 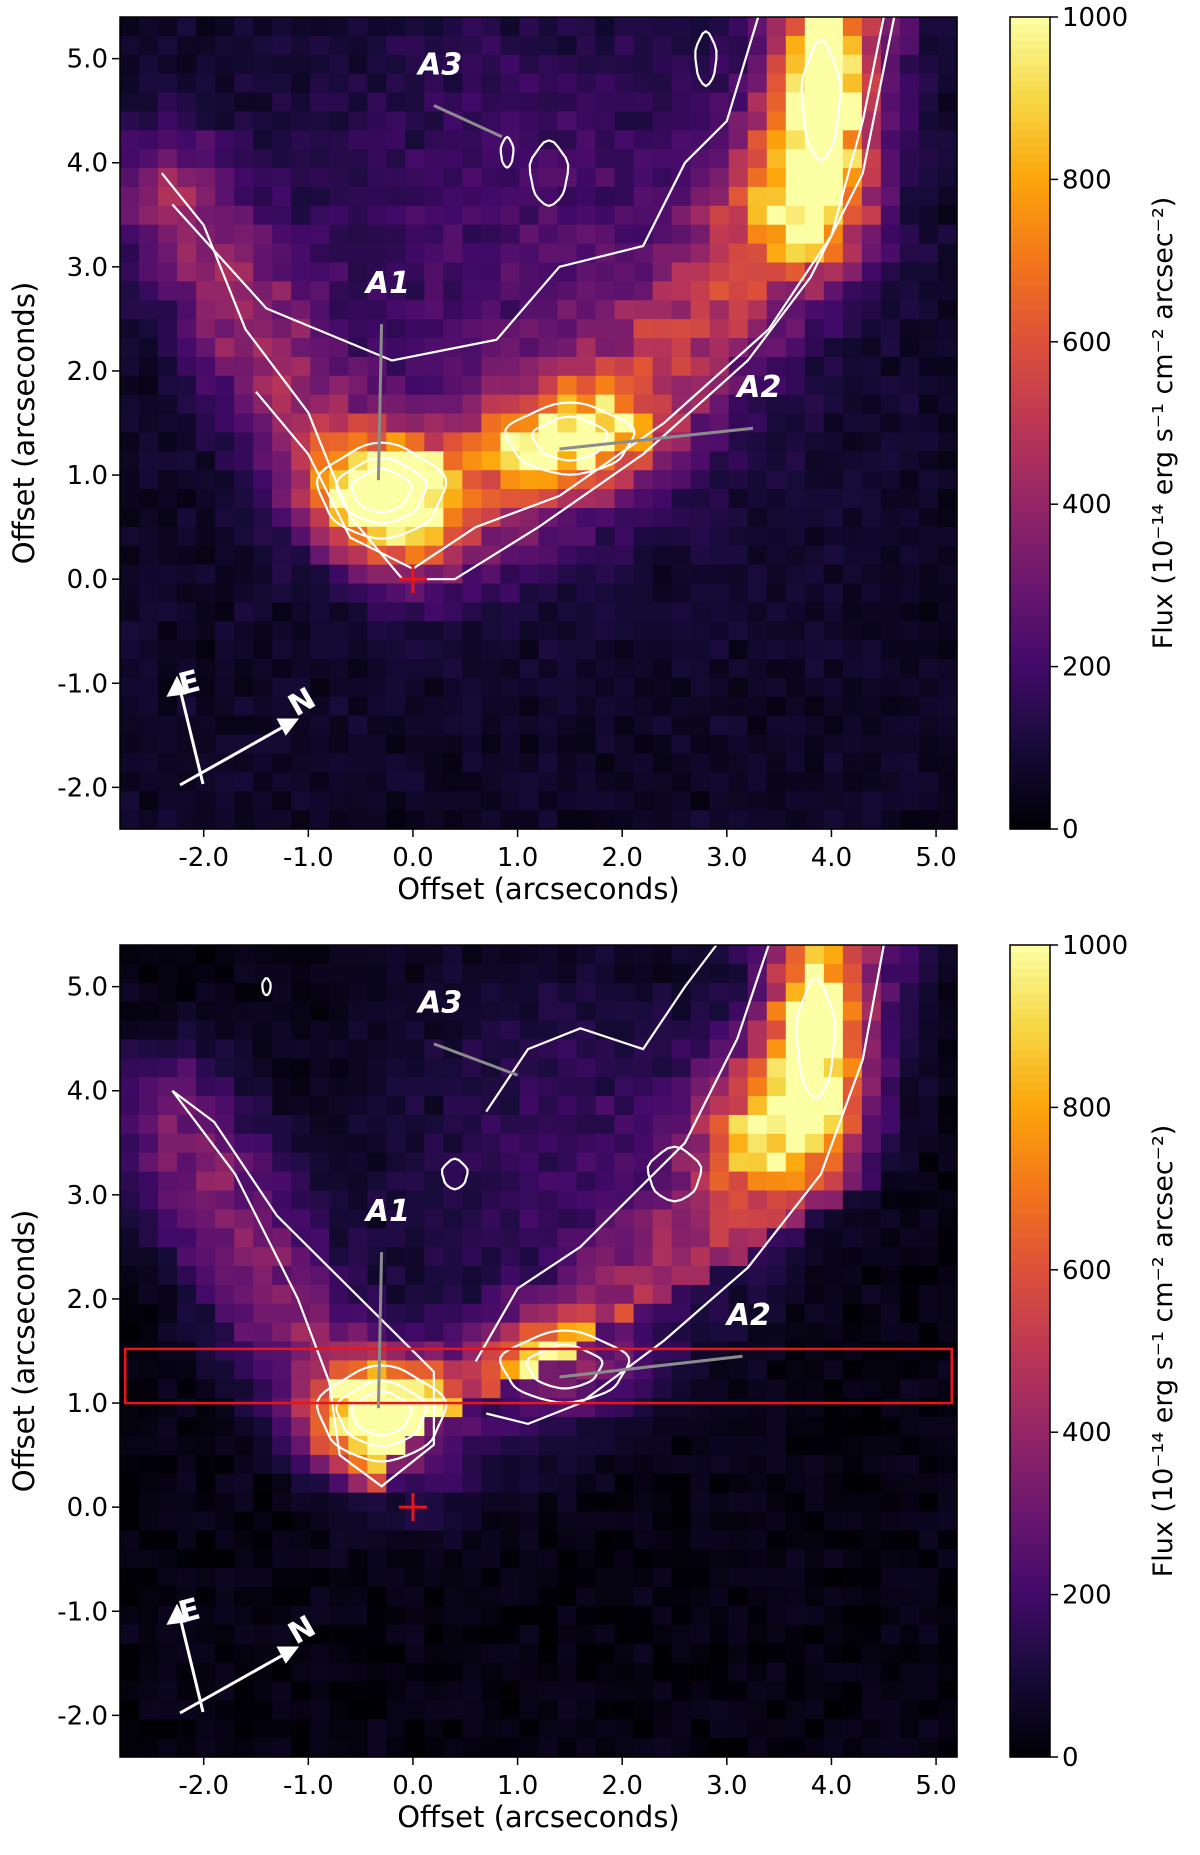 I want to click on x-tick-label: 4.0, so click(x=831, y=858).